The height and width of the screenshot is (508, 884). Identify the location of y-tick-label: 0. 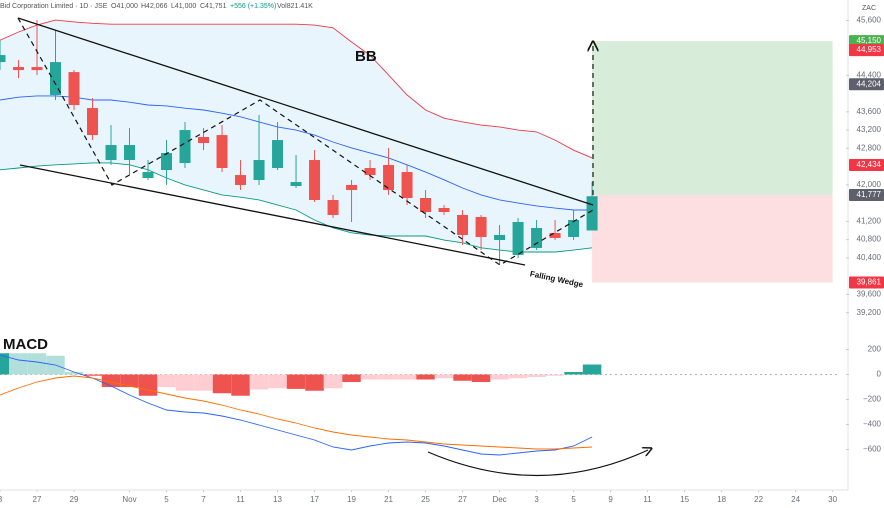
(879, 374).